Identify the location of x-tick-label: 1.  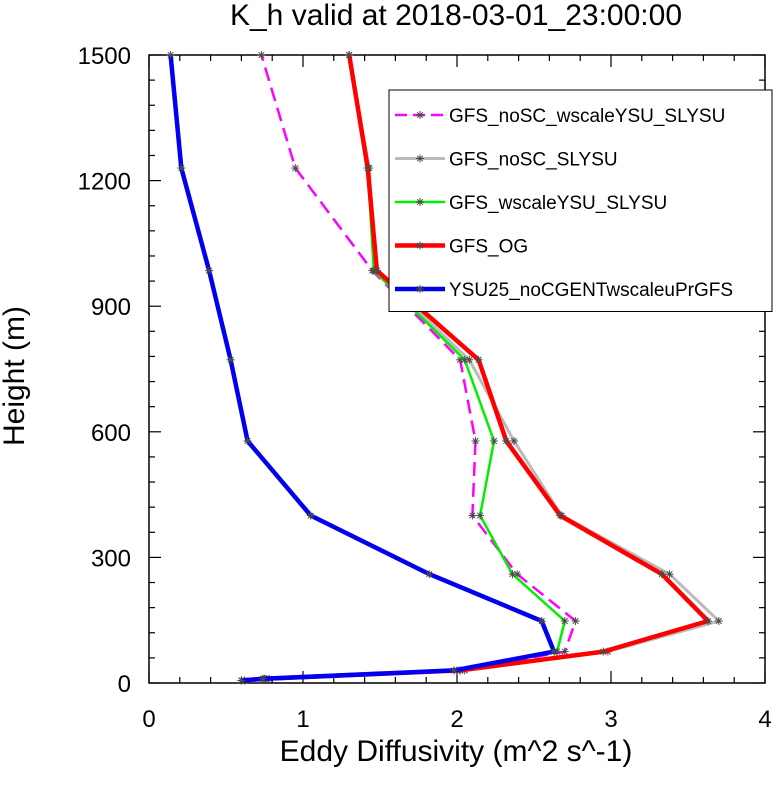
(302, 719).